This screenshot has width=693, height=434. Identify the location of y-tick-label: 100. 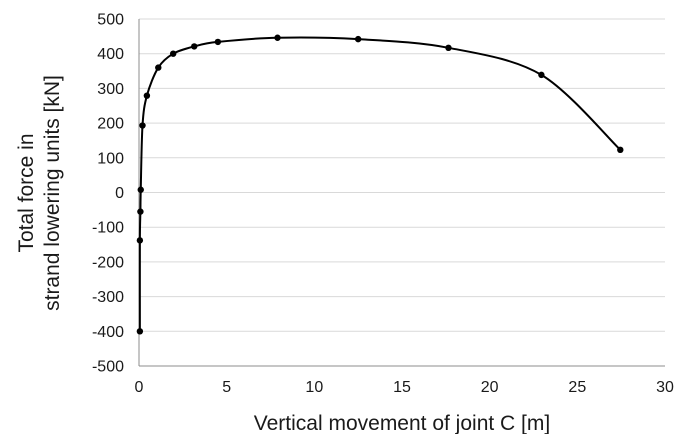
(110, 158).